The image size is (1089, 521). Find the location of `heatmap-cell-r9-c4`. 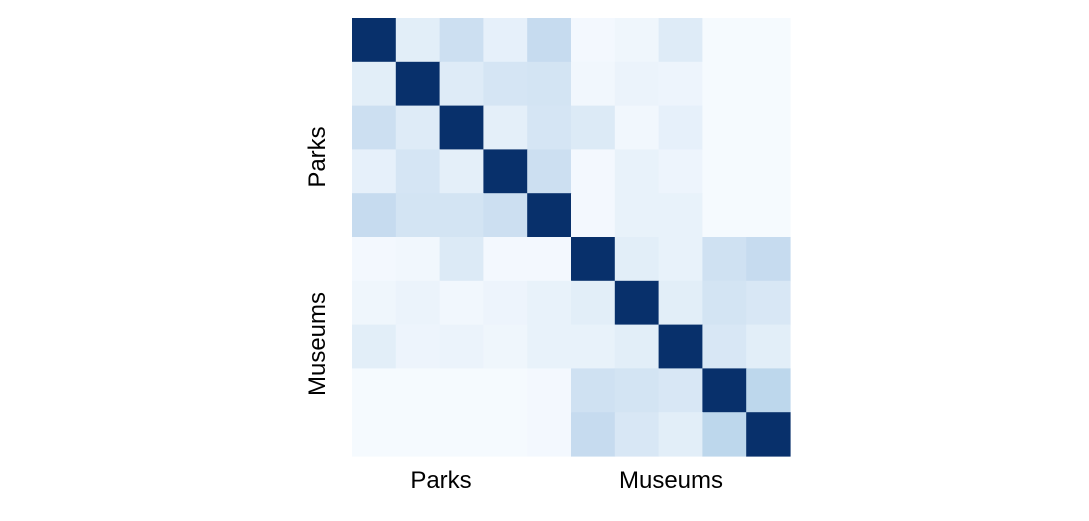

heatmap-cell-r9-c4 is located at coordinates (549, 434).